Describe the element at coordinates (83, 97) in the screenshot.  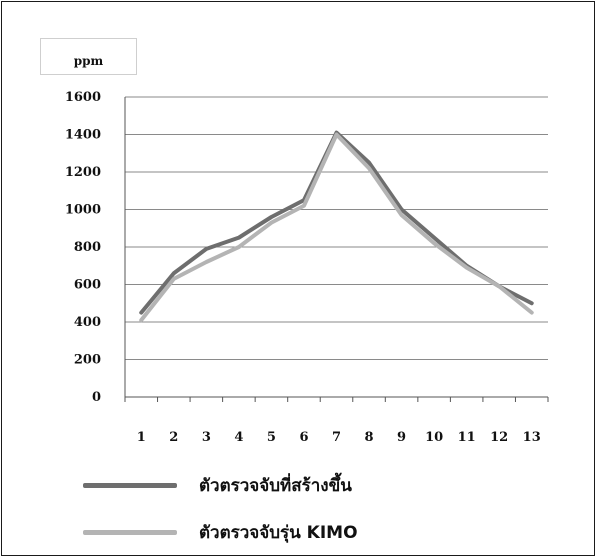
I see `y-tick-label: 1600` at that location.